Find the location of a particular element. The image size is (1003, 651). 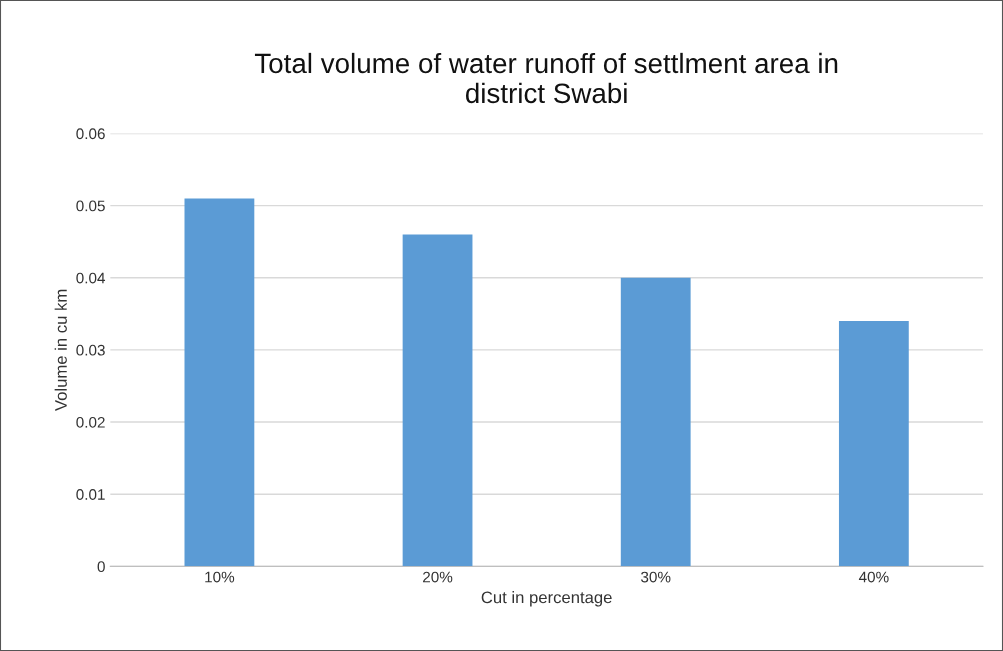

y-tick-label: 0.03 is located at coordinates (90, 350).